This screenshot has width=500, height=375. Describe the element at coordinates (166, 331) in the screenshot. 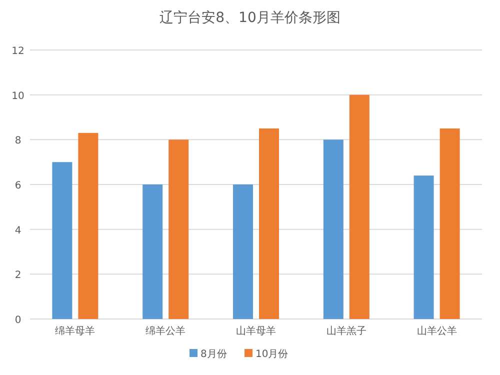

I see `x-tick-label: 绵羊公羊` at that location.